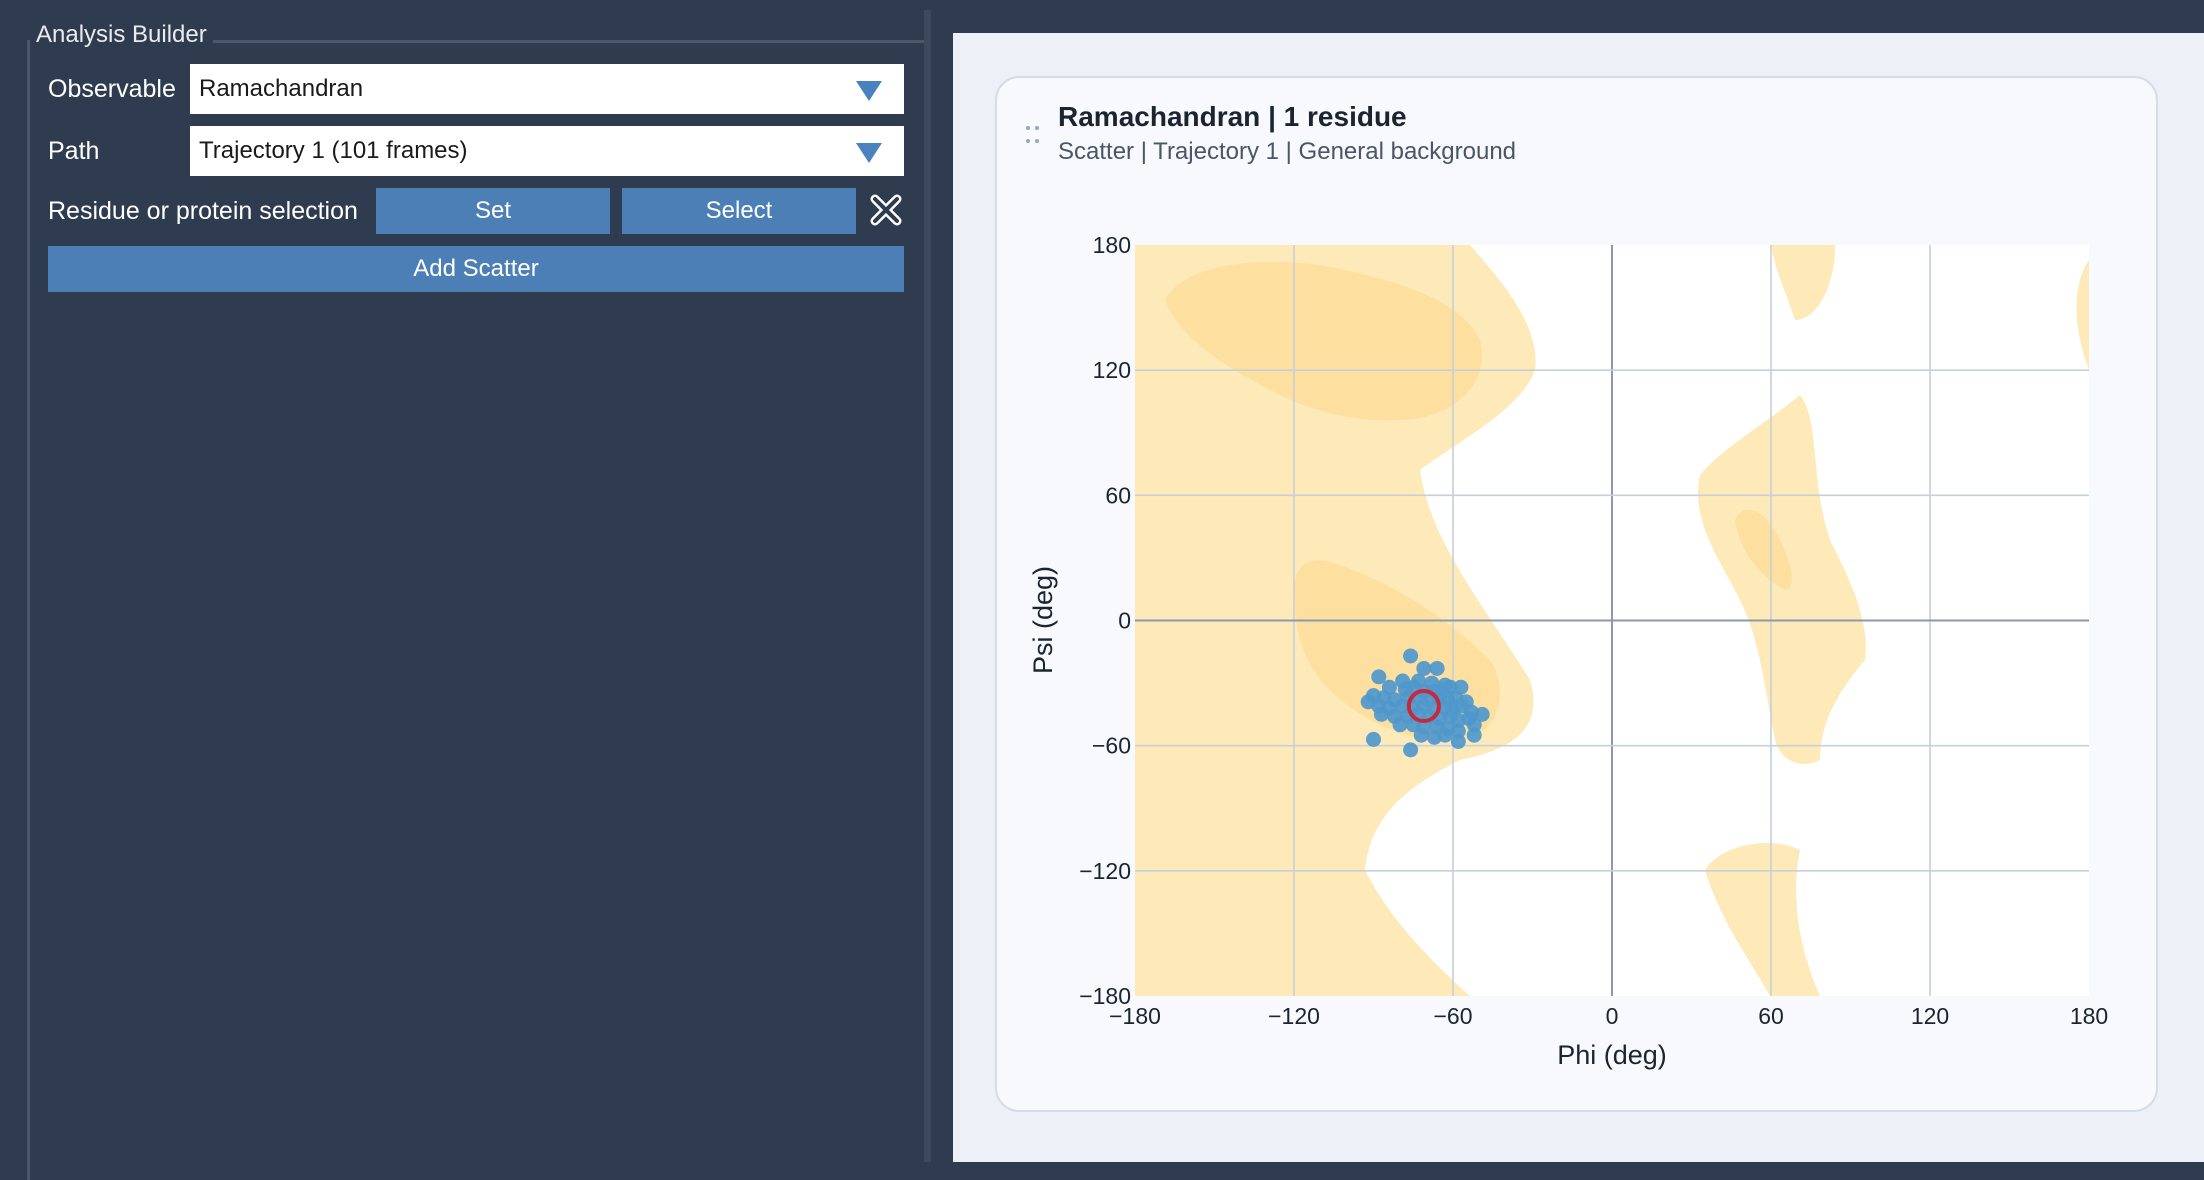 This screenshot has height=1180, width=2204. I want to click on observable-label: Observable, so click(112, 89).